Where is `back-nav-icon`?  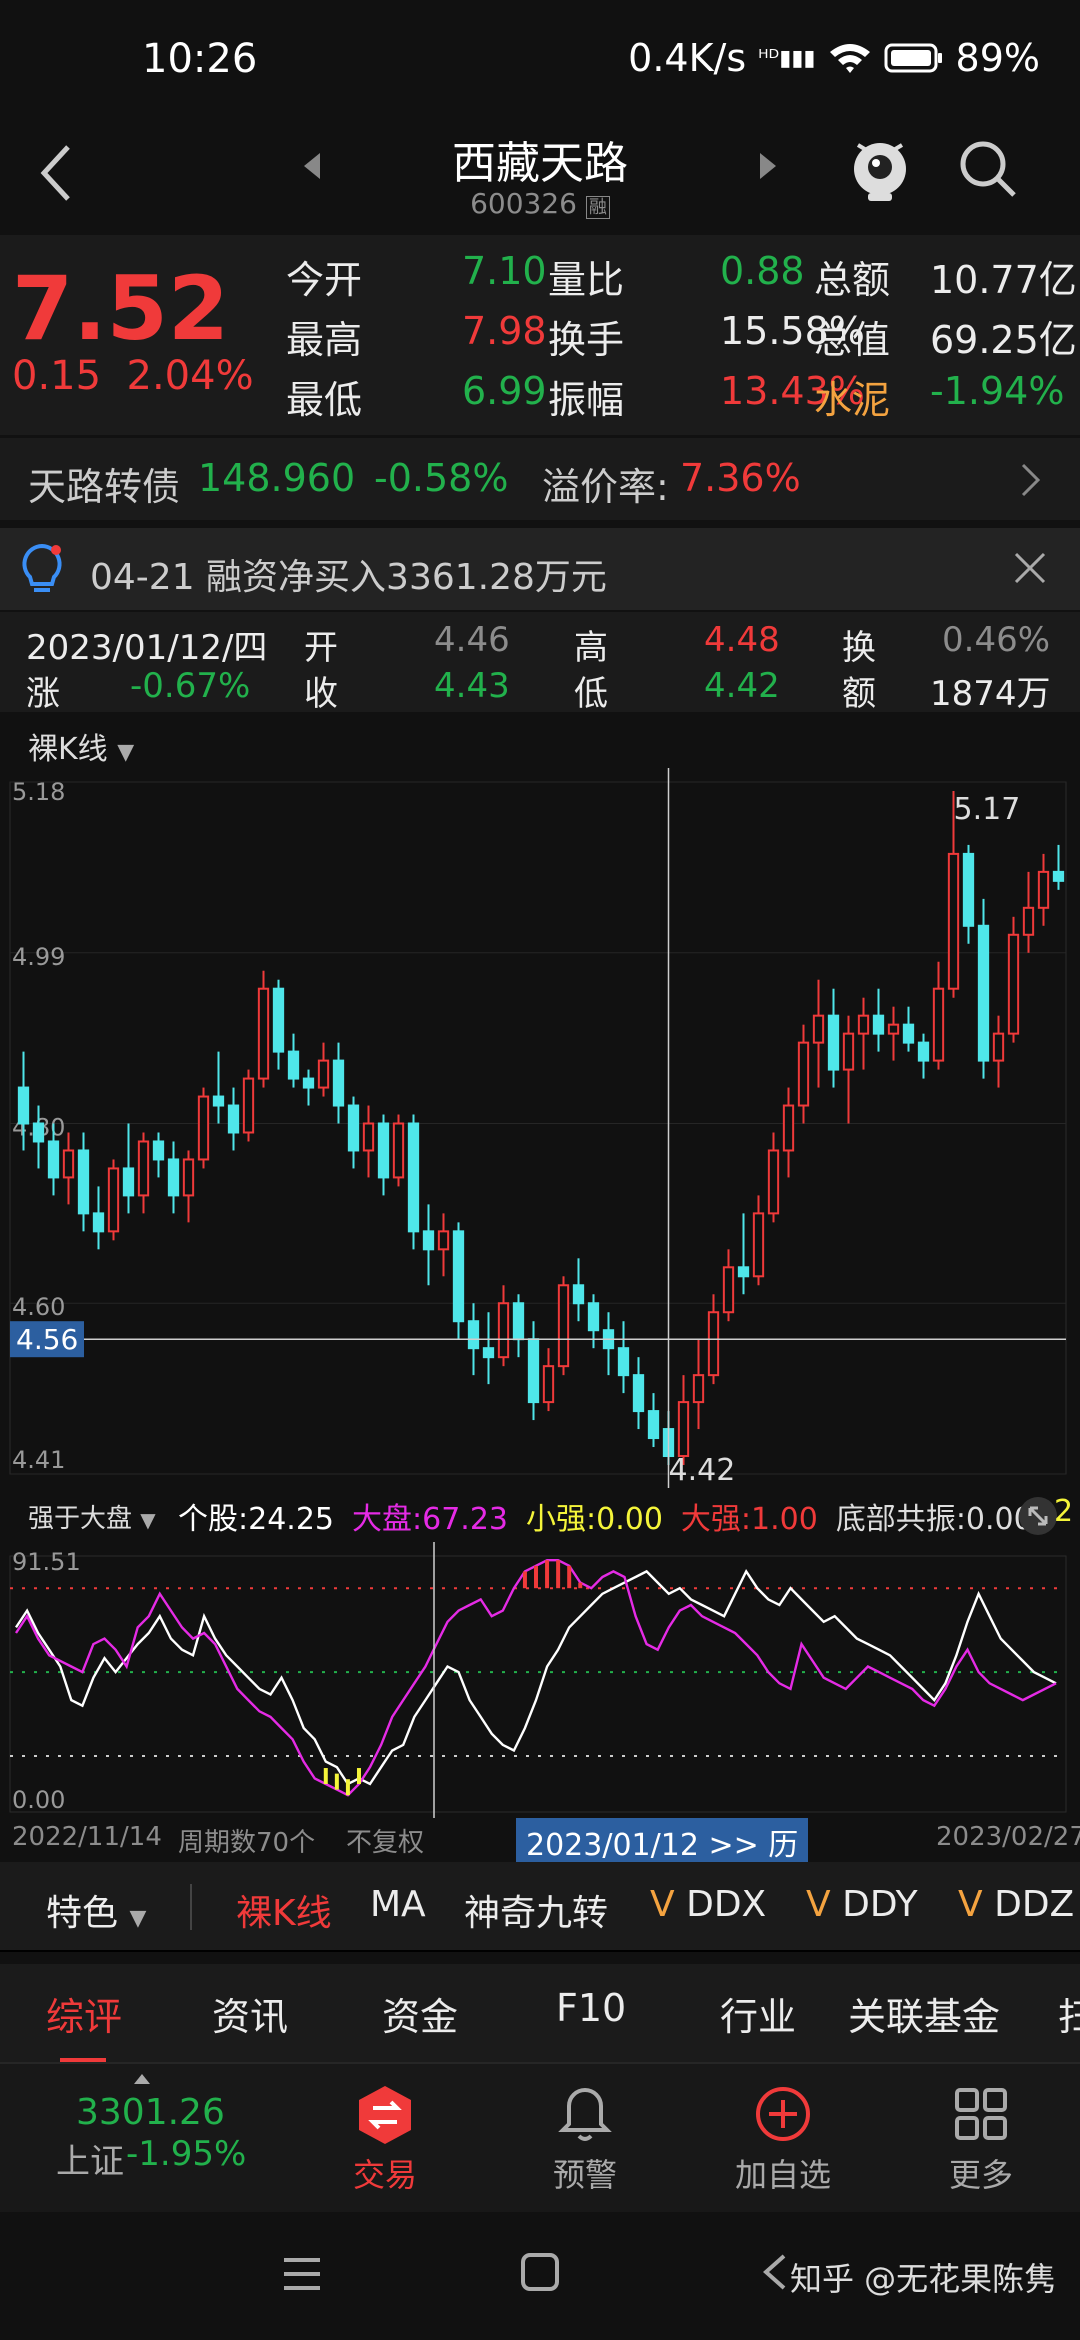 back-nav-icon is located at coordinates (775, 2272).